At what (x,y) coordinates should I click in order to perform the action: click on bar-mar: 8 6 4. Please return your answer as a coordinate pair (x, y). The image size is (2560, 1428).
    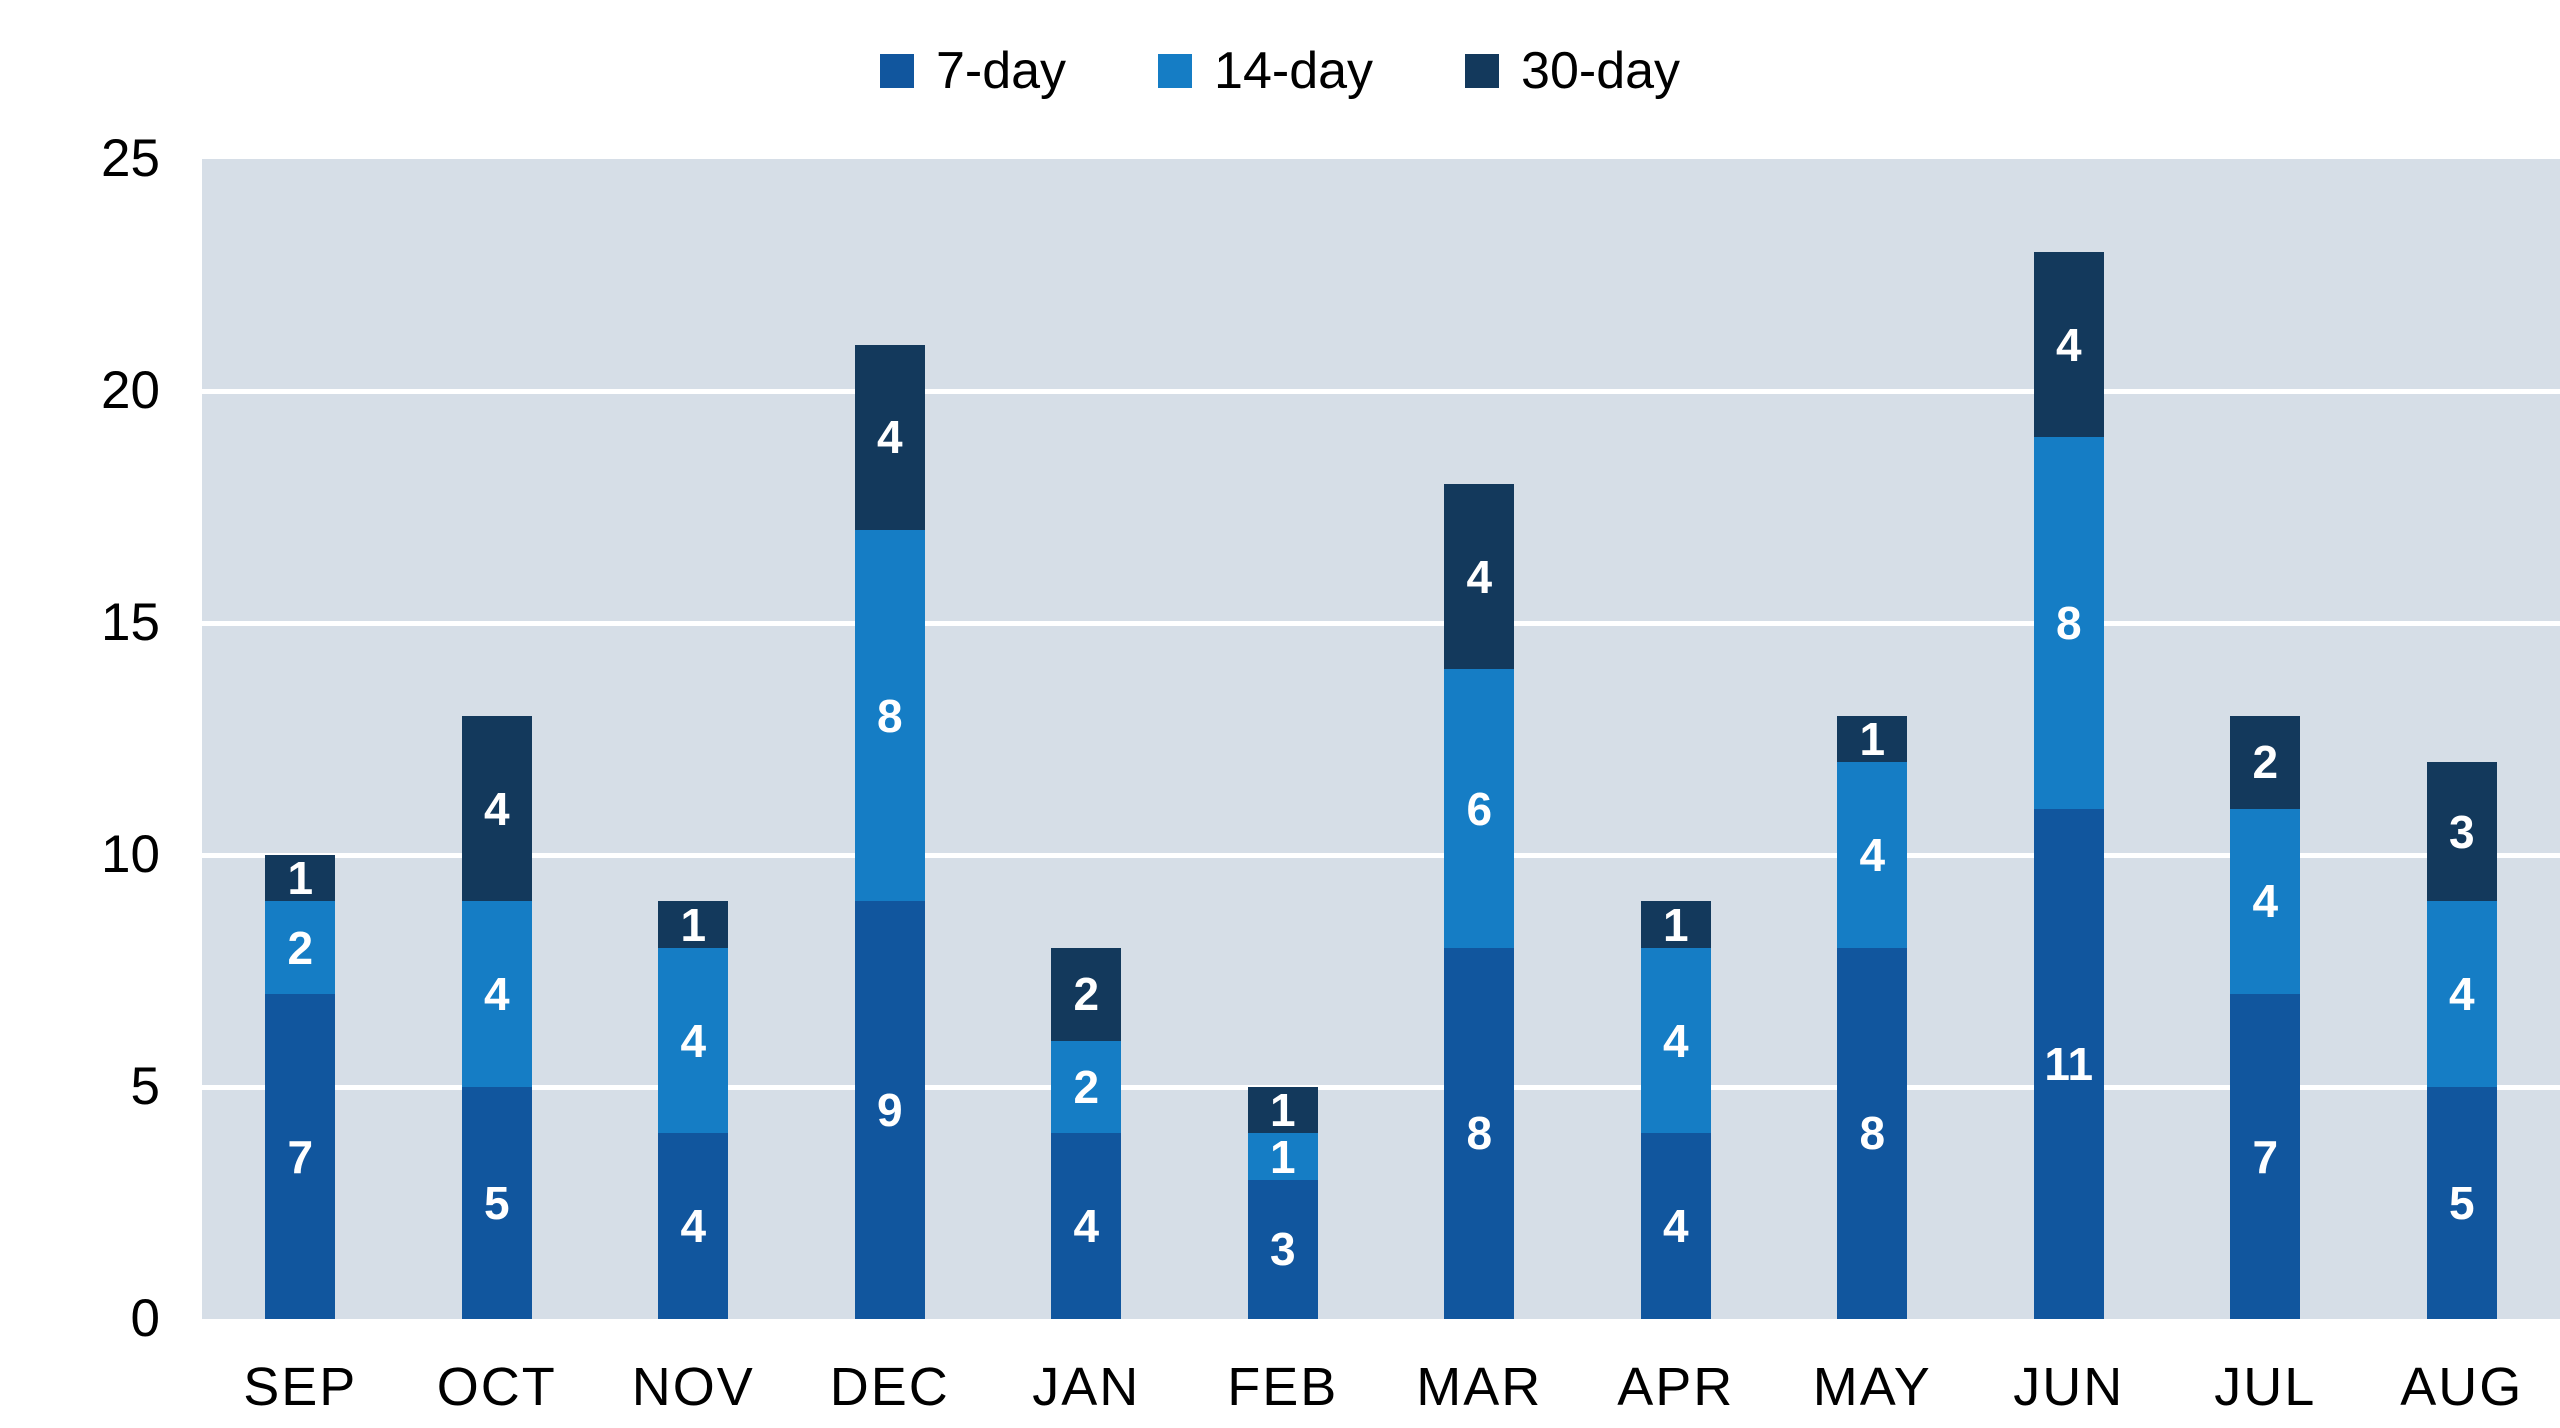
    Looking at the image, I should click on (1479, 739).